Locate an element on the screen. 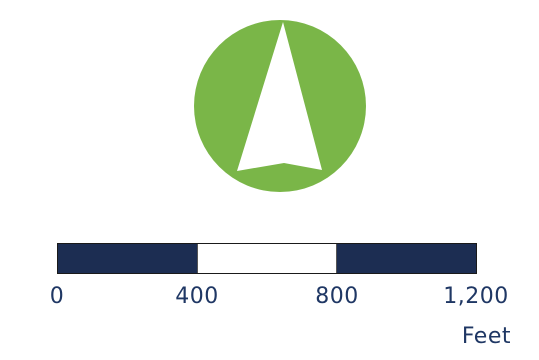 The height and width of the screenshot is (360, 539). scale-bar is located at coordinates (267, 258).